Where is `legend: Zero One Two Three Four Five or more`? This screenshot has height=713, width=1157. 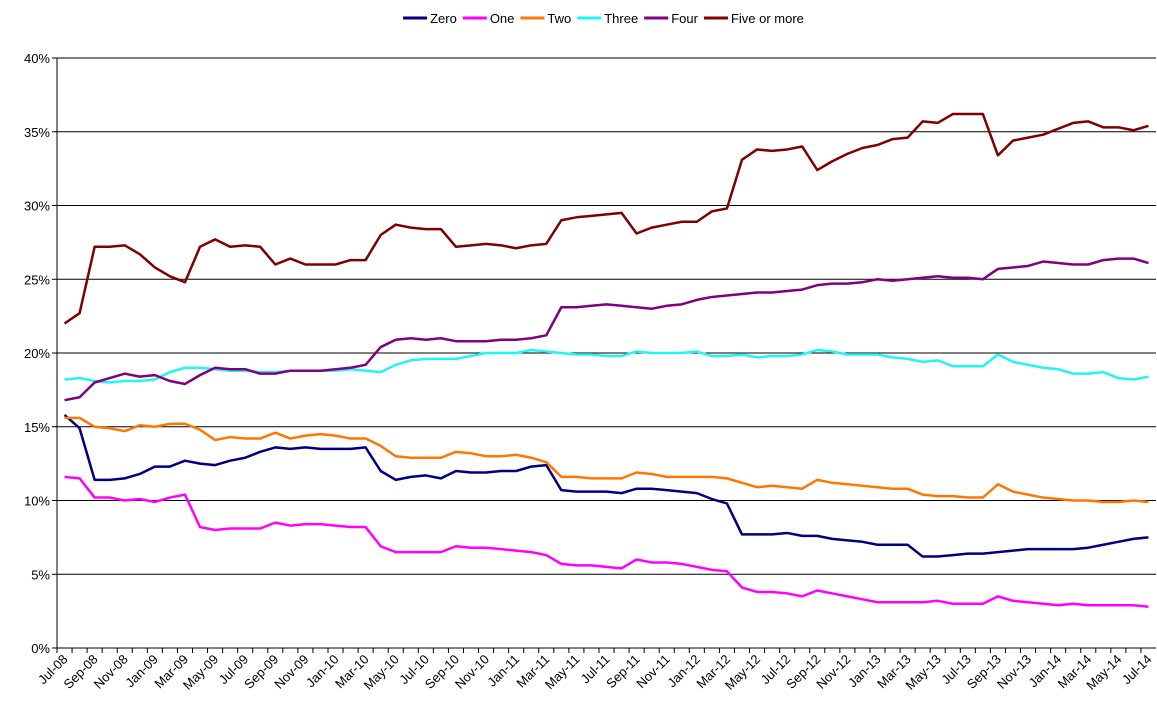
legend: Zero One Two Three Four Five or more is located at coordinates (603, 18).